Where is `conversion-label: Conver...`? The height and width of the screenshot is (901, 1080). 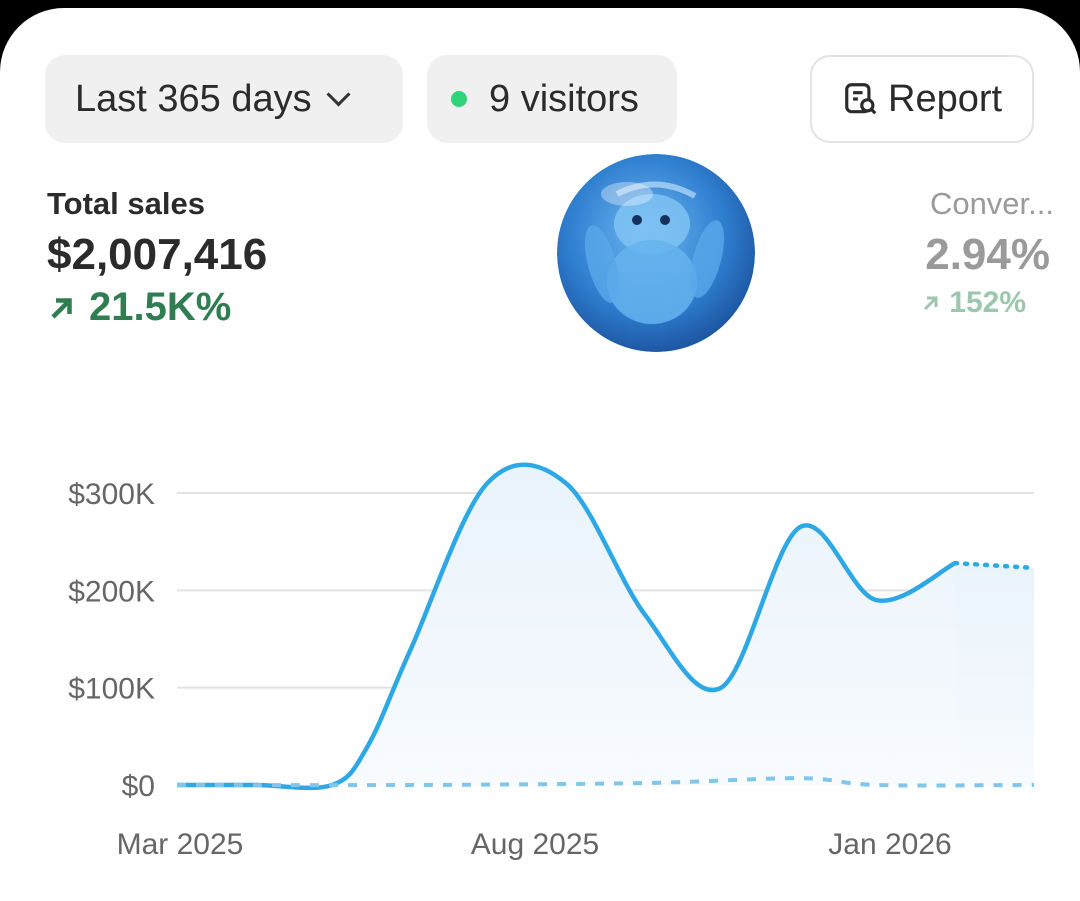
conversion-label: Conver... is located at coordinates (991, 203).